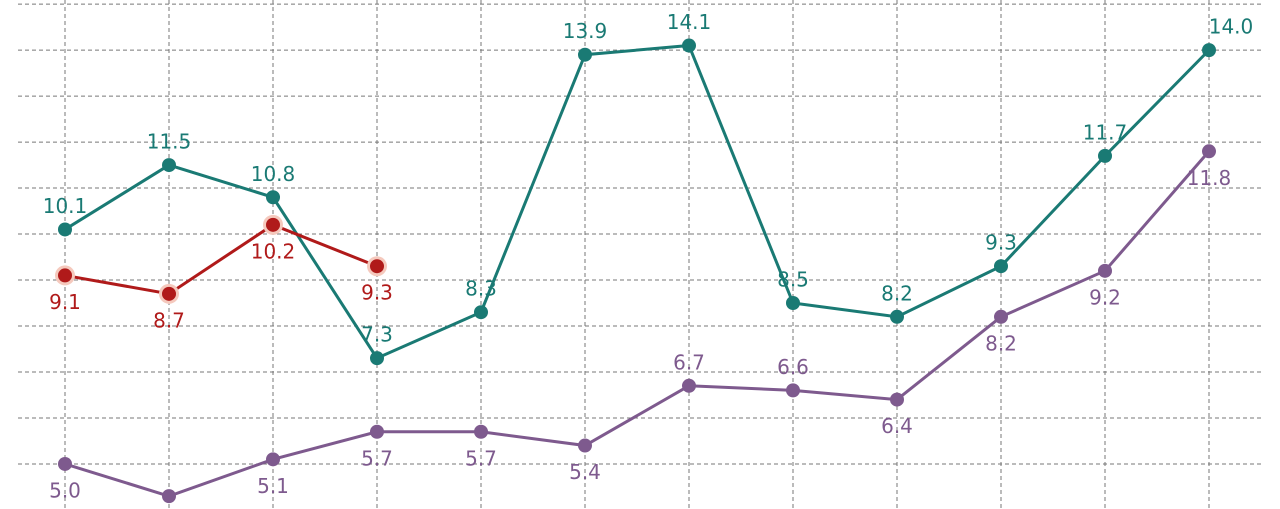 This screenshot has height=509, width=1280. What do you see at coordinates (377, 335) in the screenshot?
I see `data-label: 7.3` at bounding box center [377, 335].